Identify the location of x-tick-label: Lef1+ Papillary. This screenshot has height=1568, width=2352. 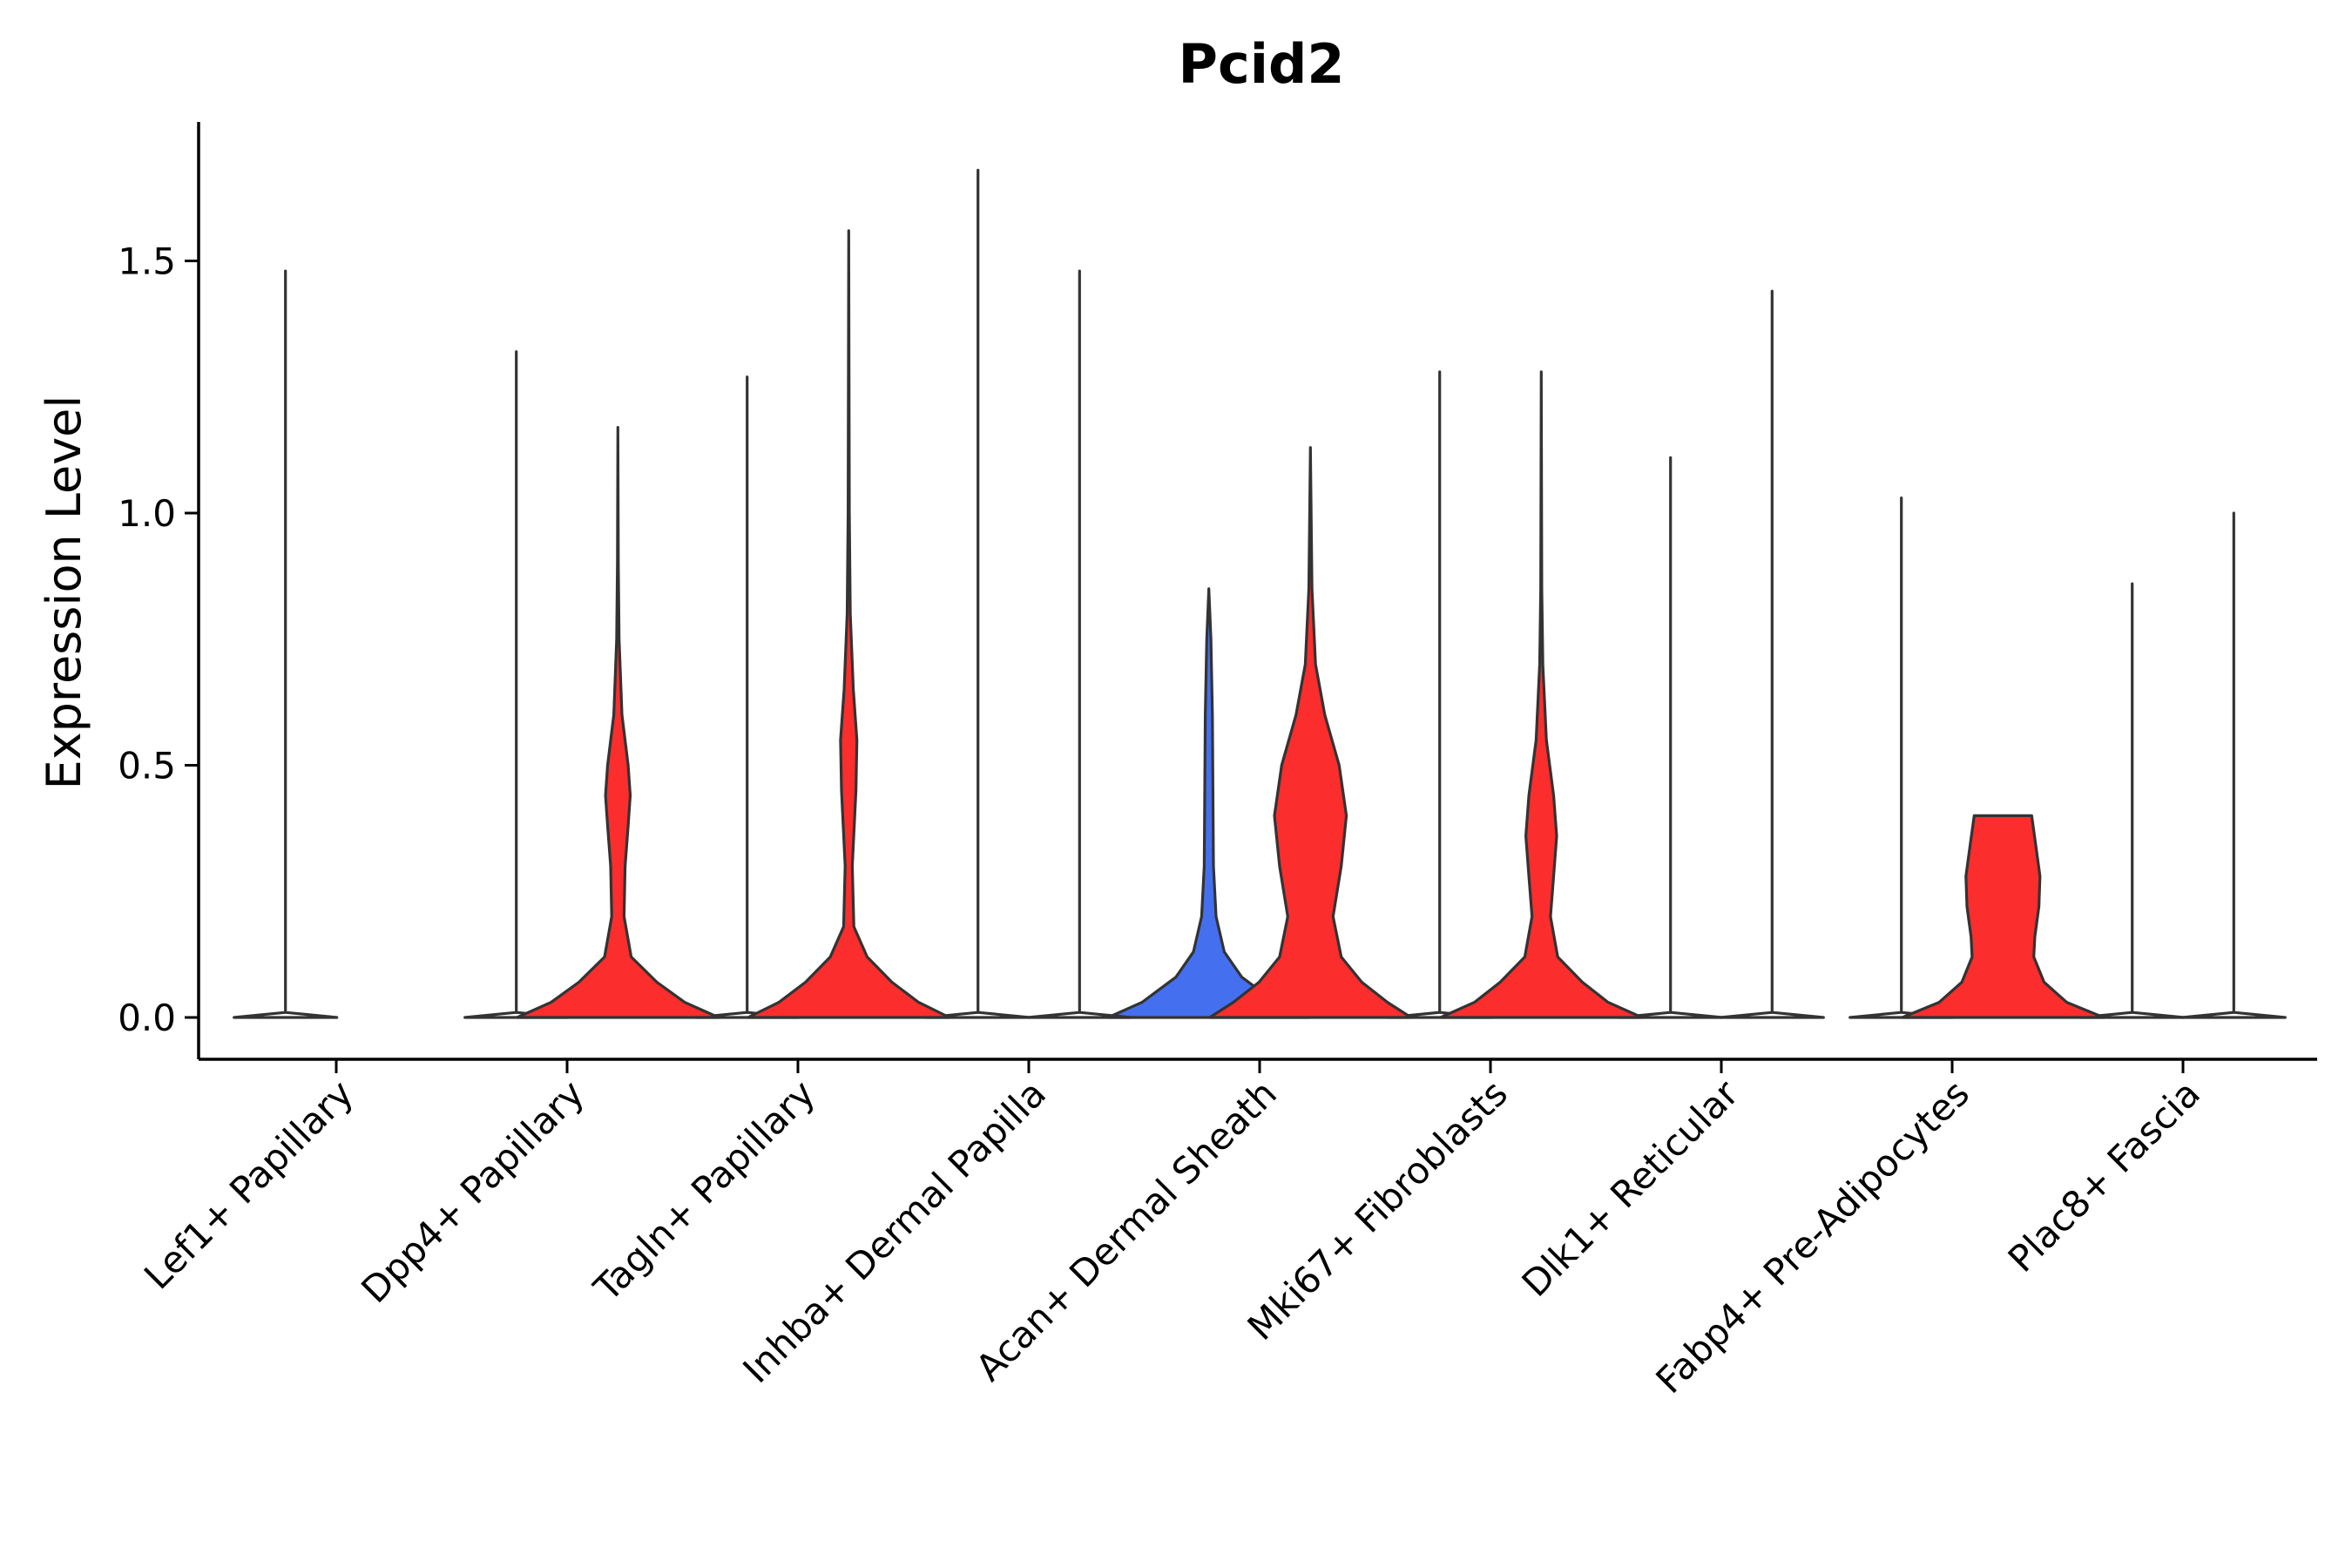
(249, 1184).